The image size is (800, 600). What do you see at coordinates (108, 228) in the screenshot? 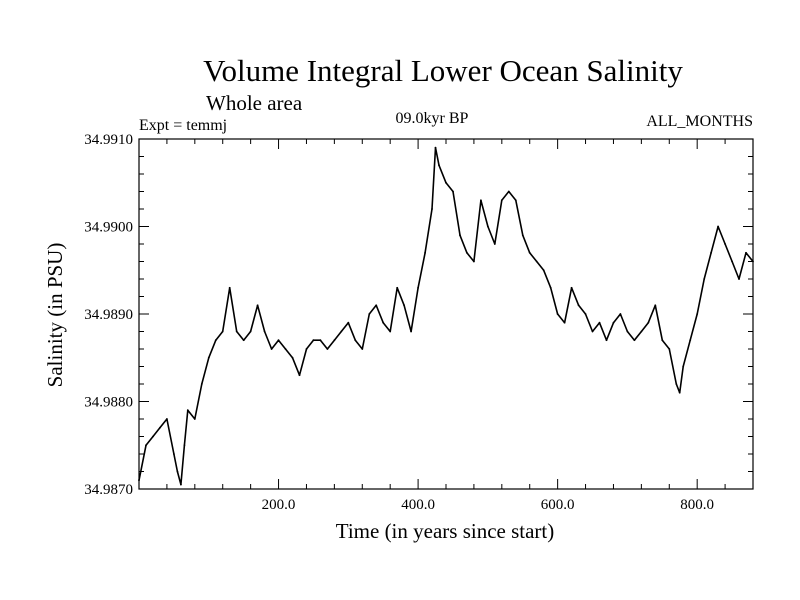
I see `y-tick-label: 34.9900` at bounding box center [108, 228].